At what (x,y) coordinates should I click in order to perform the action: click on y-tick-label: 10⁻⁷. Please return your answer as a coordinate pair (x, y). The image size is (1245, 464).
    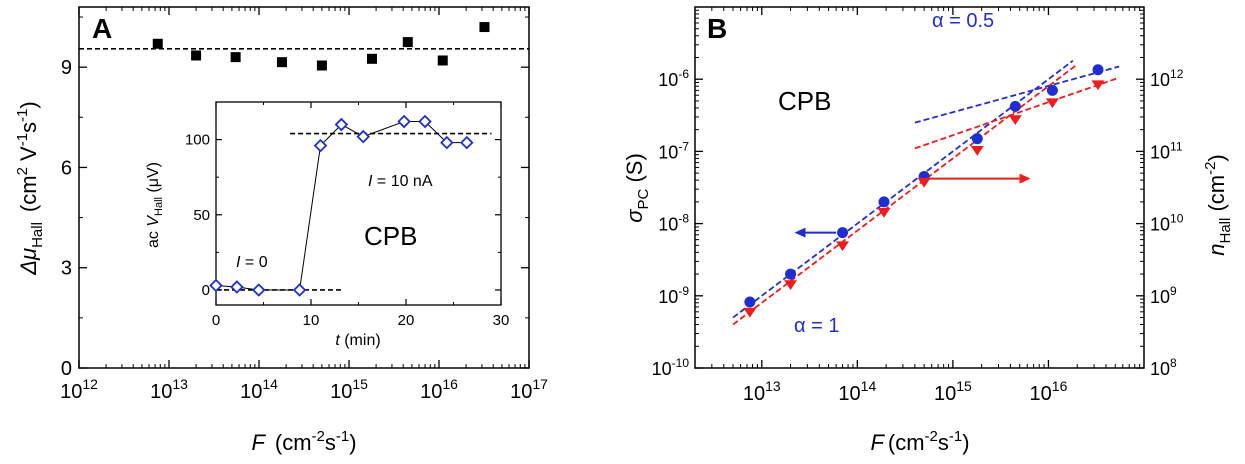
    Looking at the image, I should click on (673, 150).